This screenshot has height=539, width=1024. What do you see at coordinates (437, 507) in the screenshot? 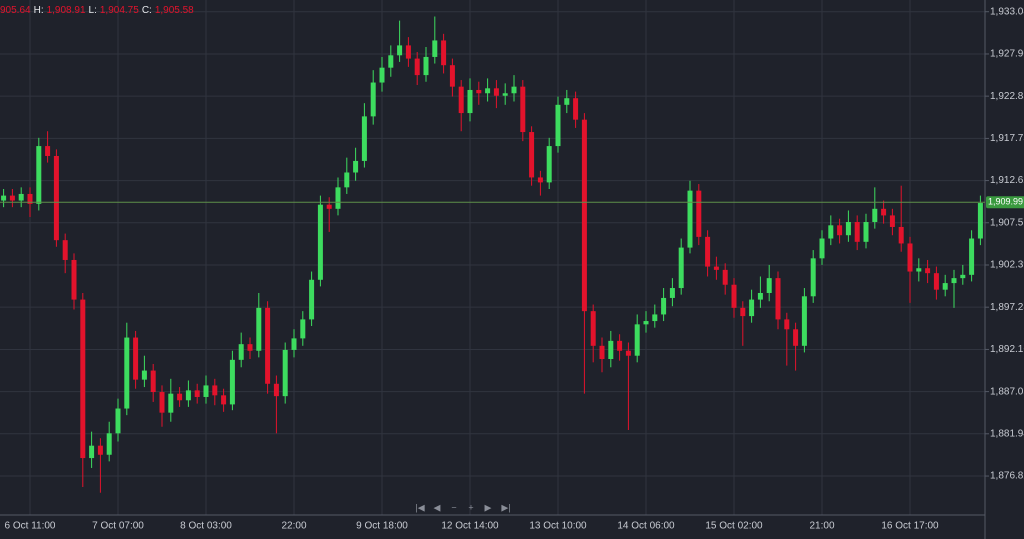
I see `nav-prev: ◀` at bounding box center [437, 507].